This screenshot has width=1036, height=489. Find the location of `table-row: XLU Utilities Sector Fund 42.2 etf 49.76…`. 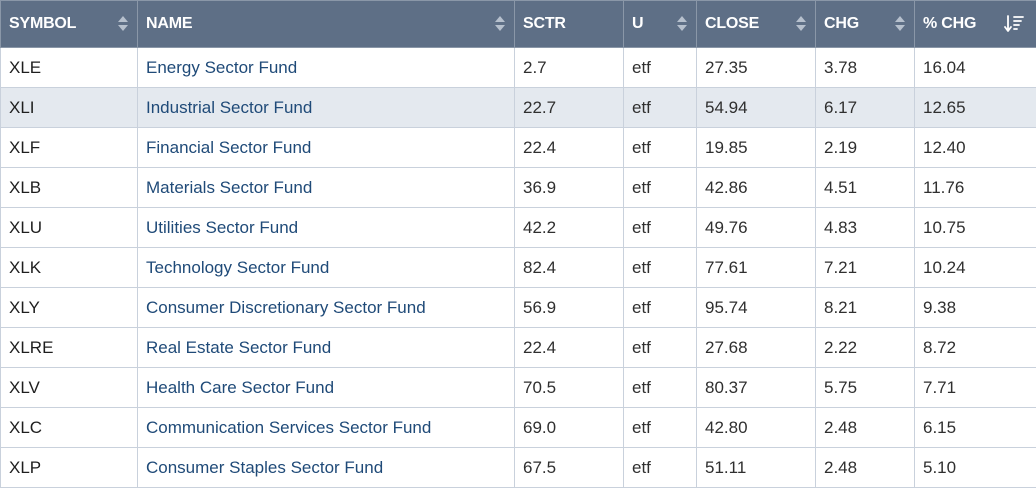

table-row: XLU Utilities Sector Fund 42.2 etf 49.76… is located at coordinates (518, 227).